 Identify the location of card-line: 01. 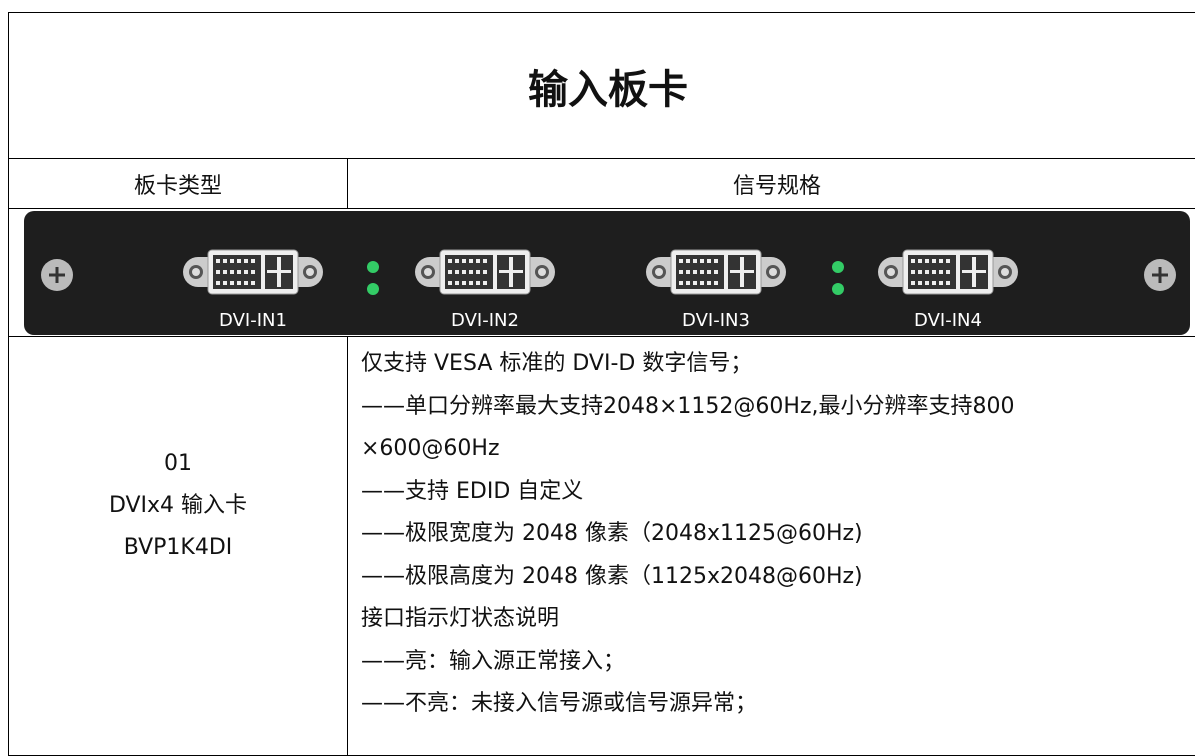
(178, 463).